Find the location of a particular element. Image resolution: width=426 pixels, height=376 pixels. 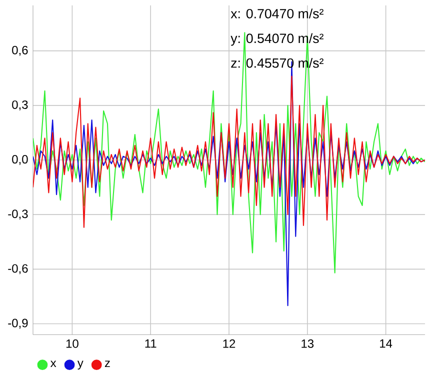

legend-label: z is located at coordinates (107, 364).